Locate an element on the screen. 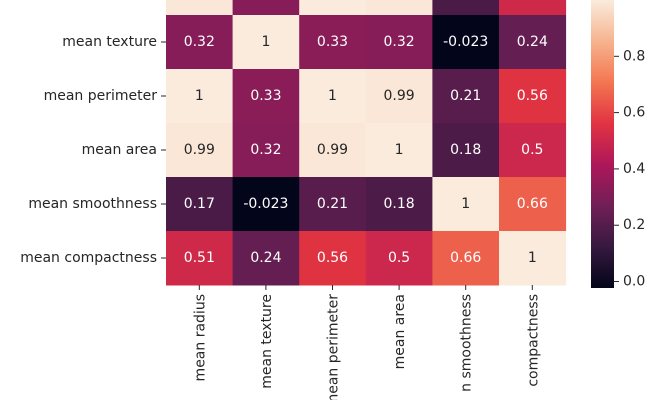 This screenshot has width=650, height=400. colorbar-tick-label: 0.0 is located at coordinates (634, 282).